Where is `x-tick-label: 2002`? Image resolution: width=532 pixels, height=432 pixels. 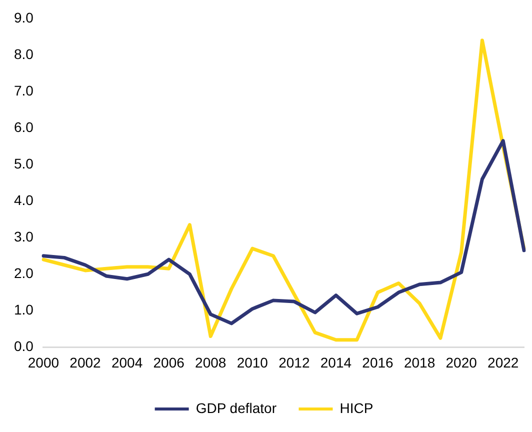 x-tick-label: 2002 is located at coordinates (86, 362).